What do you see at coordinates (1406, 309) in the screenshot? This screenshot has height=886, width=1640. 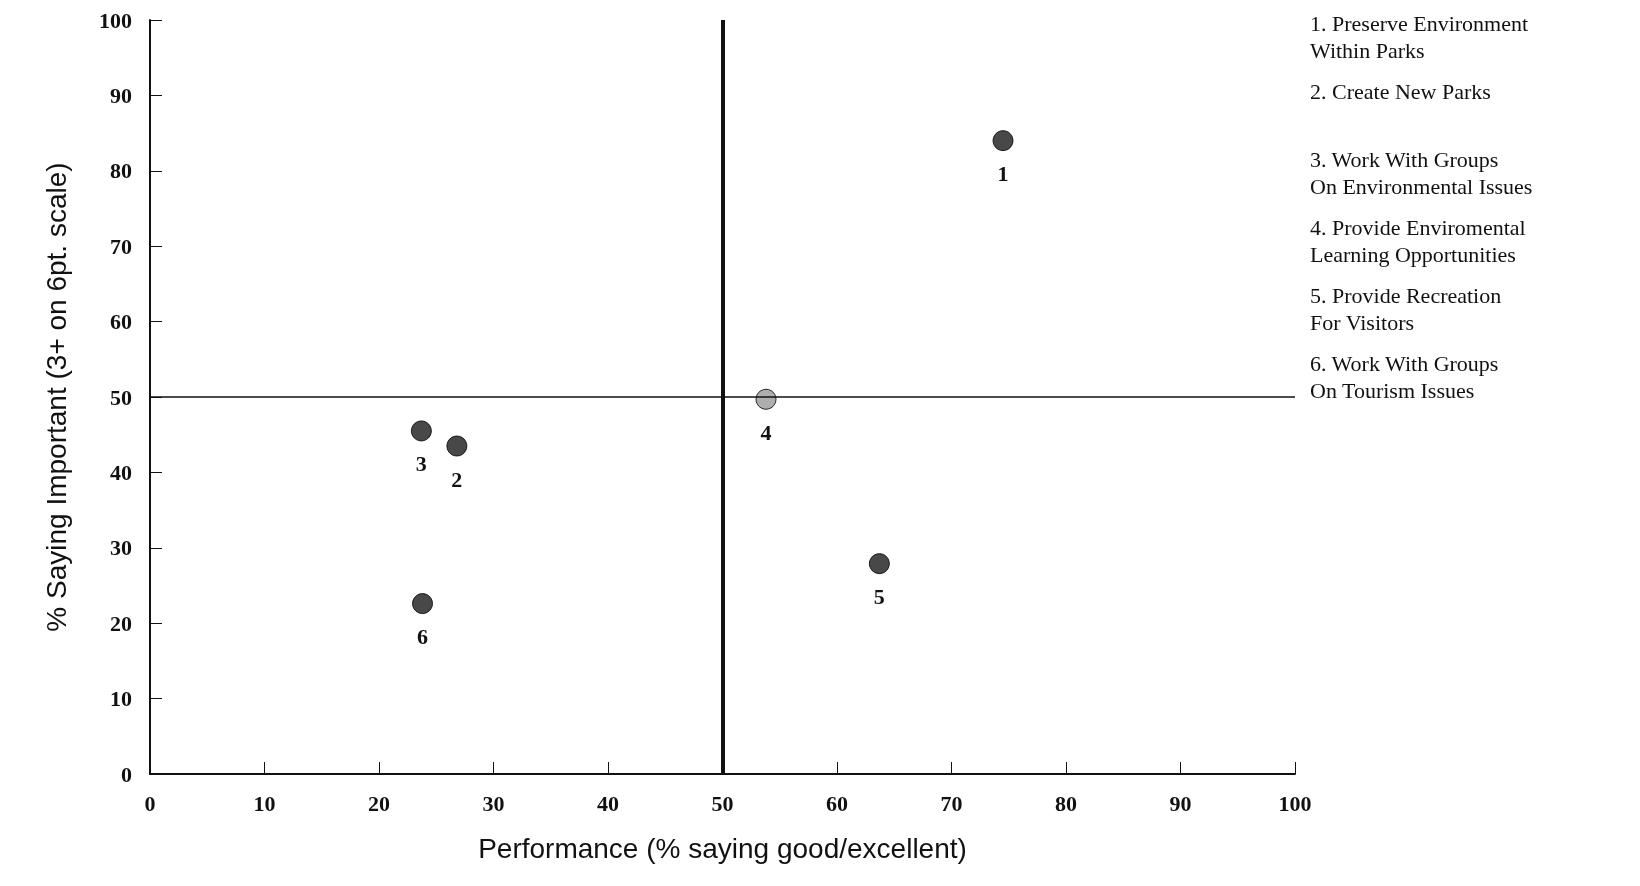 I see `text: 5. Provide Recreation For Visitors` at bounding box center [1406, 309].